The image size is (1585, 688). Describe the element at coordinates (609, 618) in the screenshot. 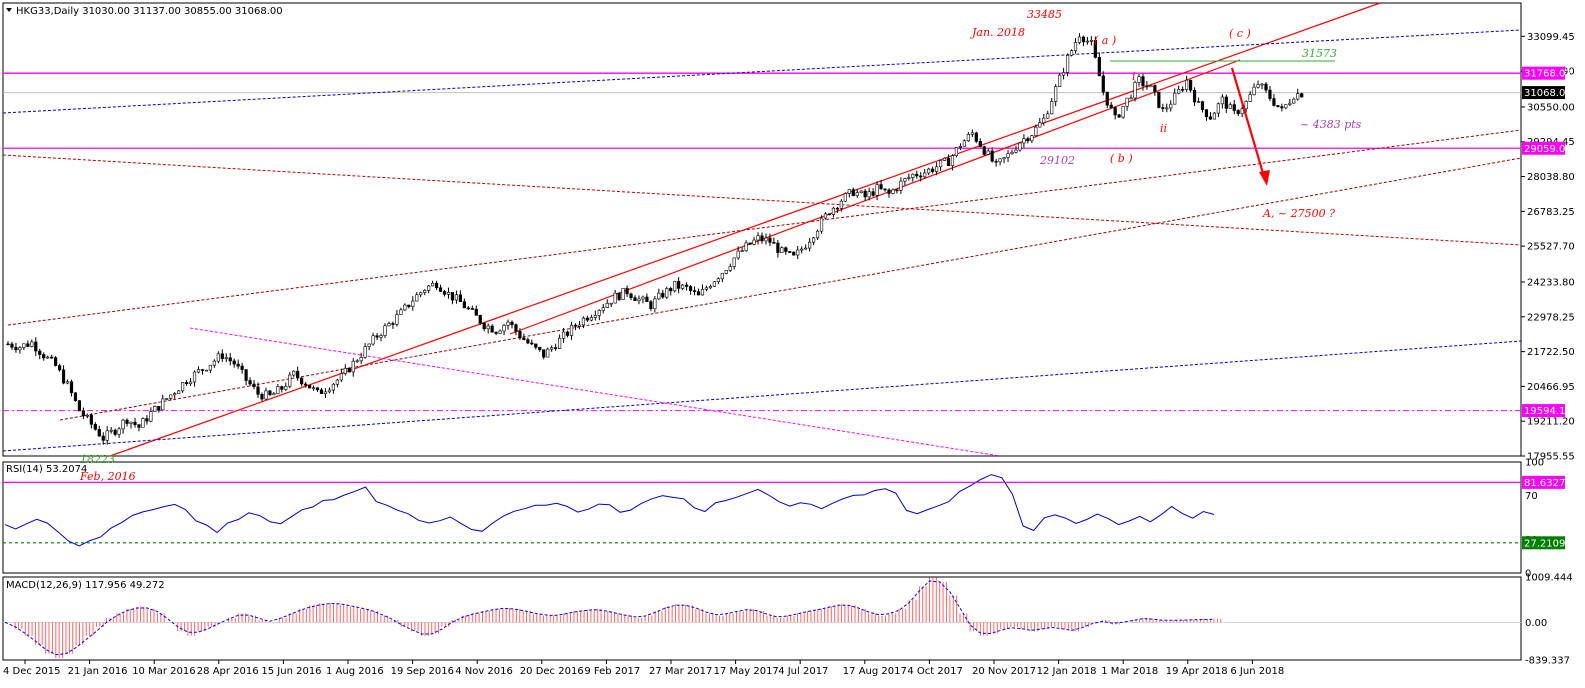

I see `macd-signal-line` at that location.